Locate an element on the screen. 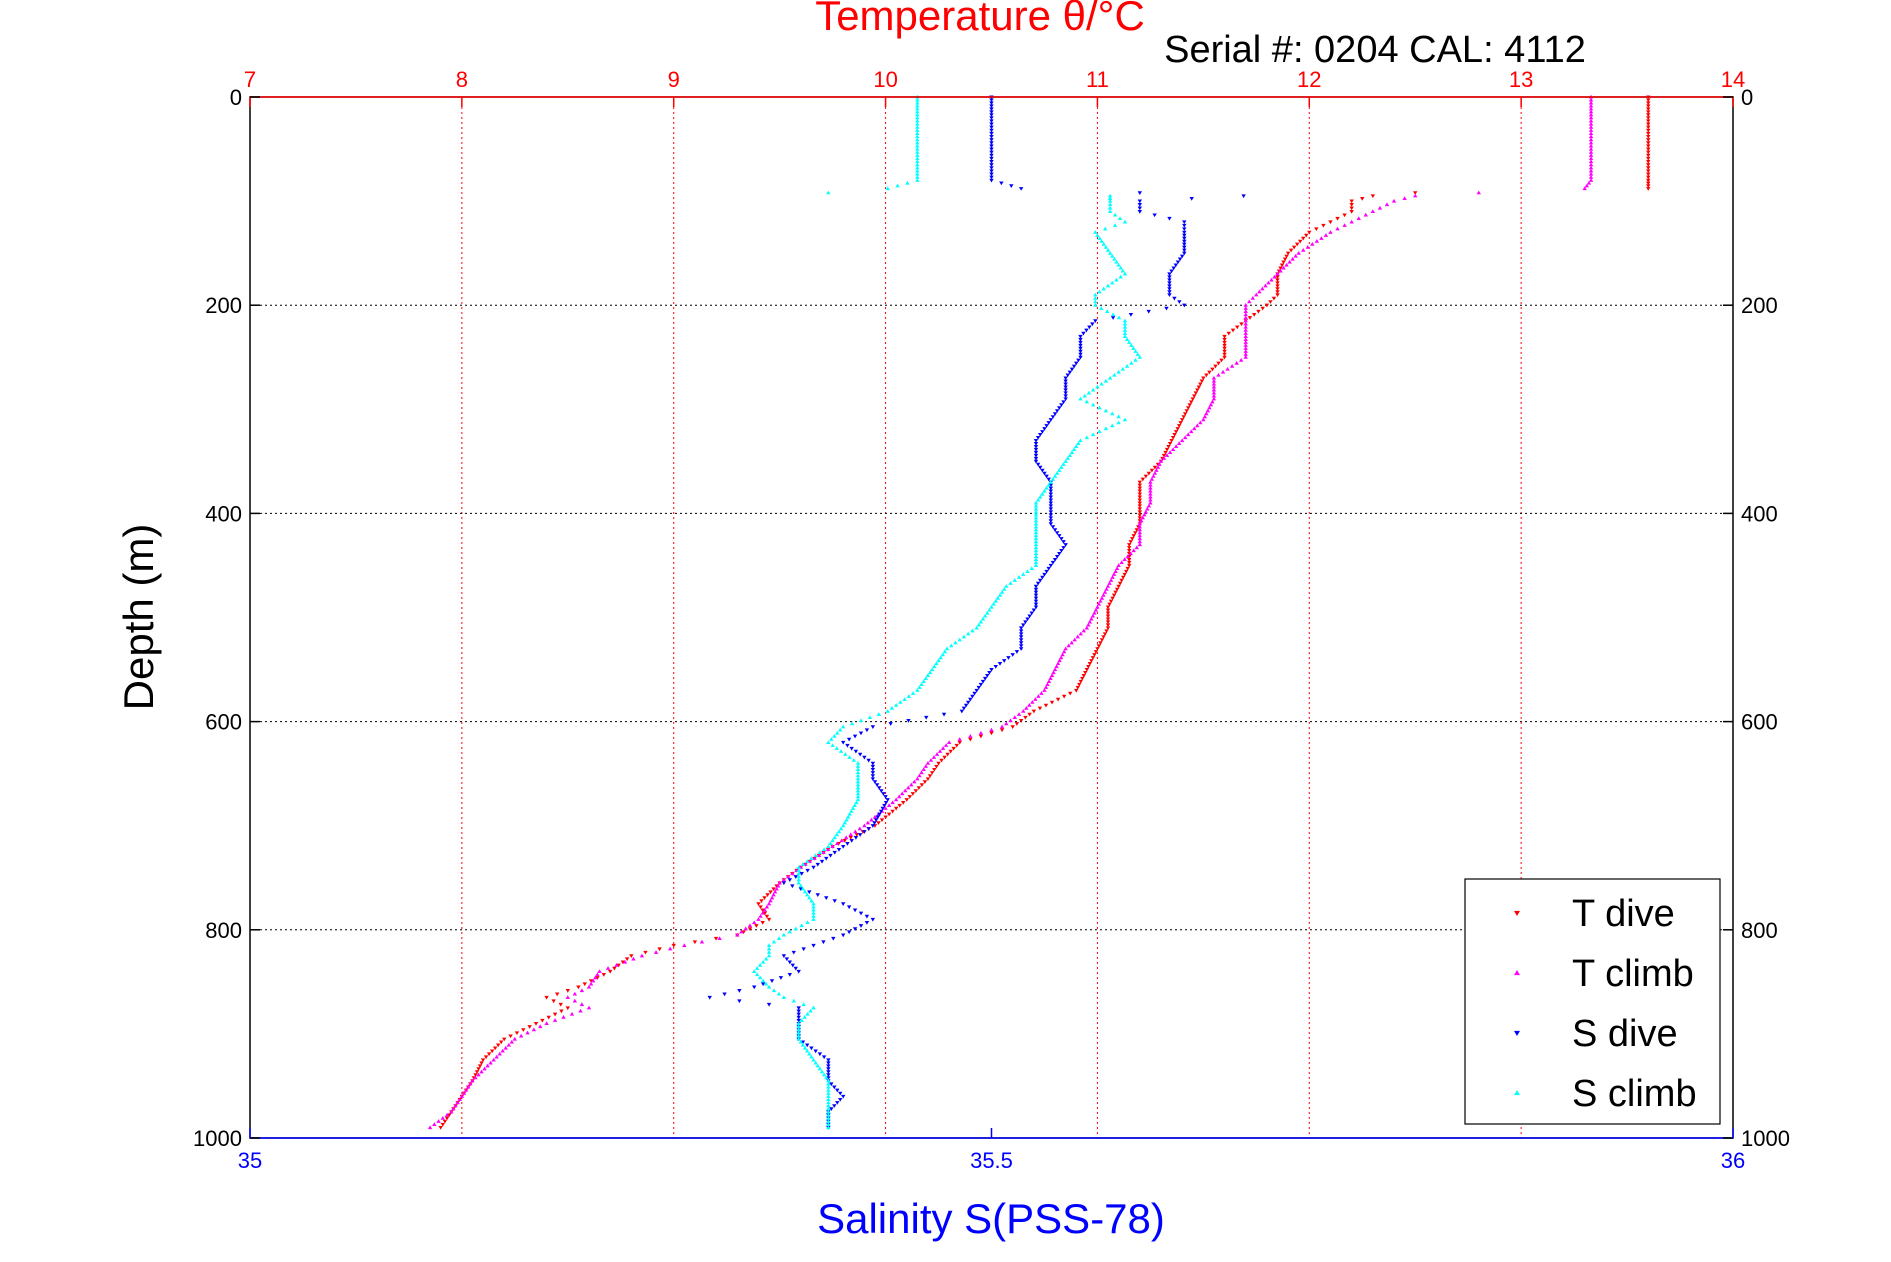  temp-tick-label: 7 is located at coordinates (250, 79).